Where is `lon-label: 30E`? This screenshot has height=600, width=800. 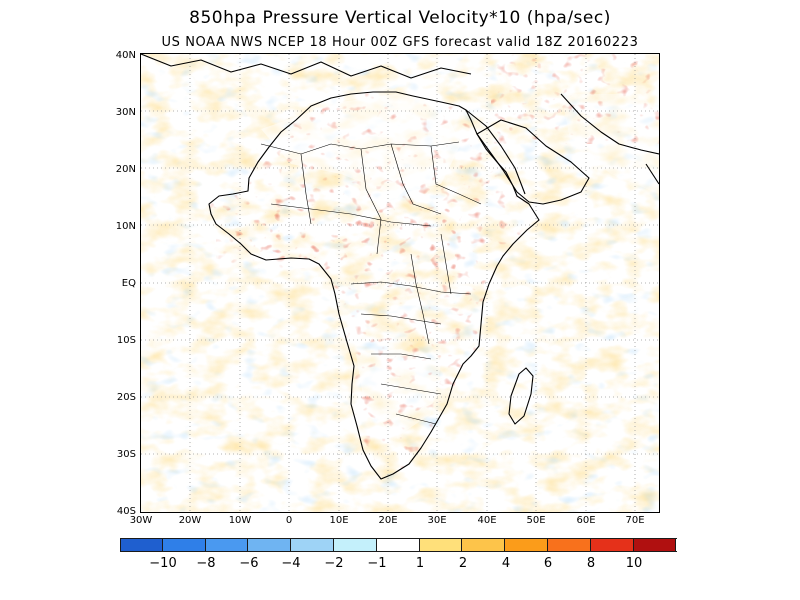 lon-label: 30E is located at coordinates (437, 520).